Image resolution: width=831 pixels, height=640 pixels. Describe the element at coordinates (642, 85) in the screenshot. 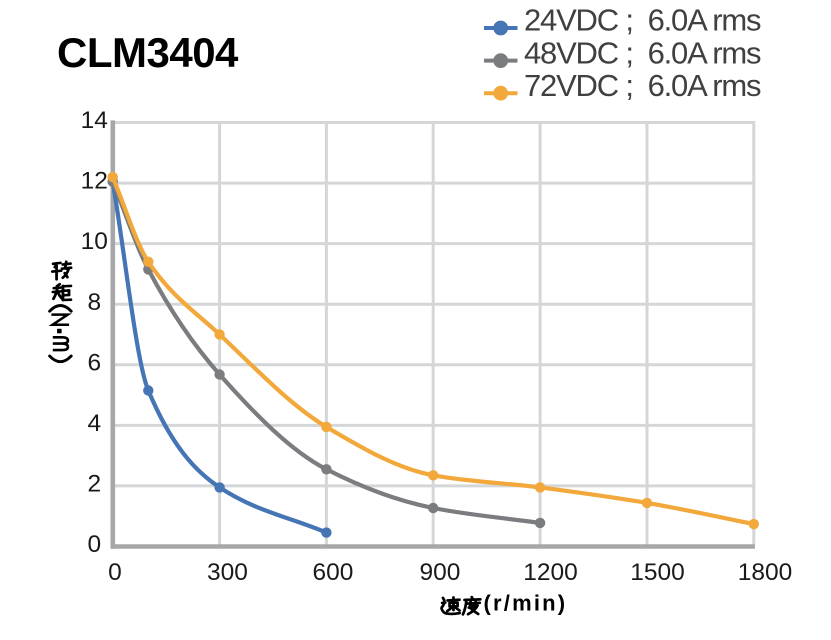

I see `svg-text: 72VDC ; 6.0A rms` at that location.